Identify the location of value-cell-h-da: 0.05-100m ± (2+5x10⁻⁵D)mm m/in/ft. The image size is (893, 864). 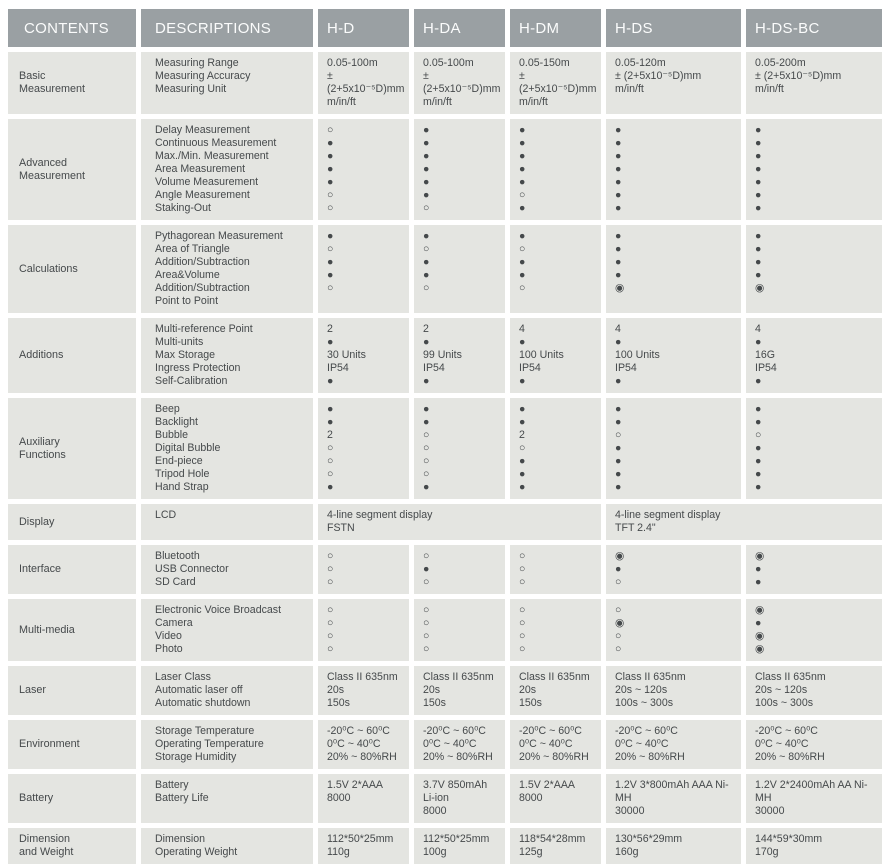
(459, 83).